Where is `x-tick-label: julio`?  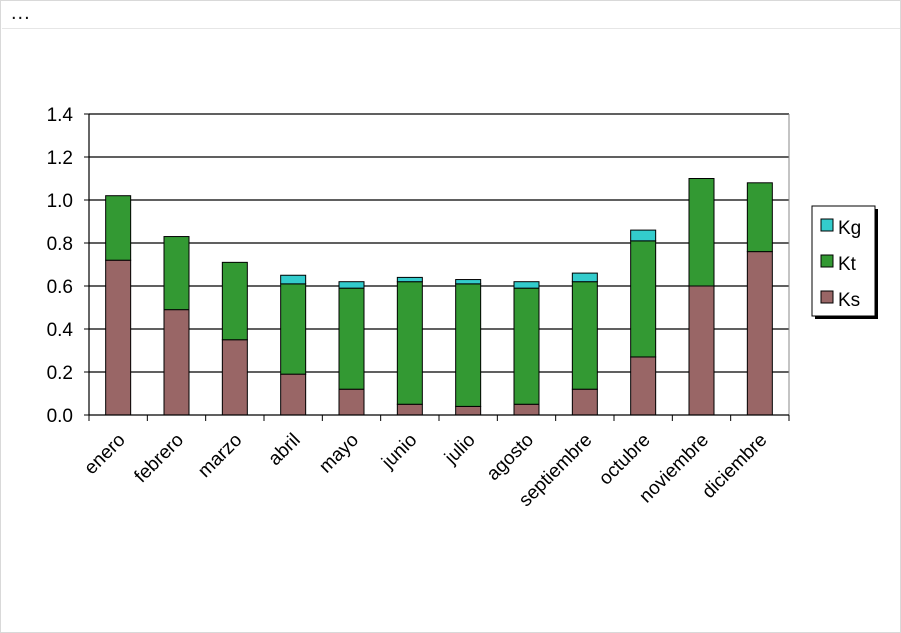
x-tick-label: julio is located at coordinates (459, 449).